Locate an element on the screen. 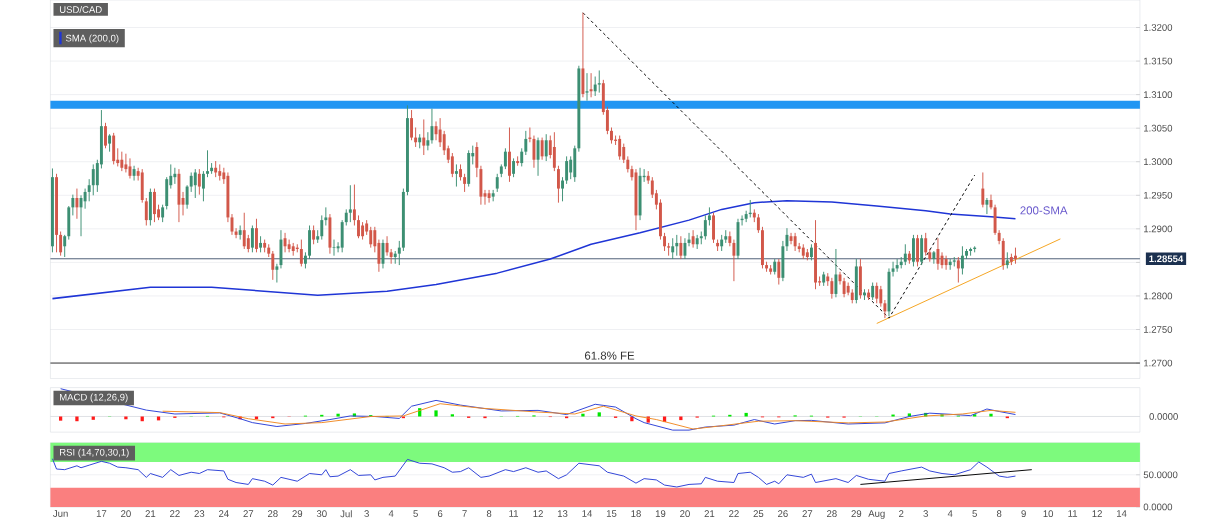  chart-title: MACD (12,26,9) is located at coordinates (94, 398).